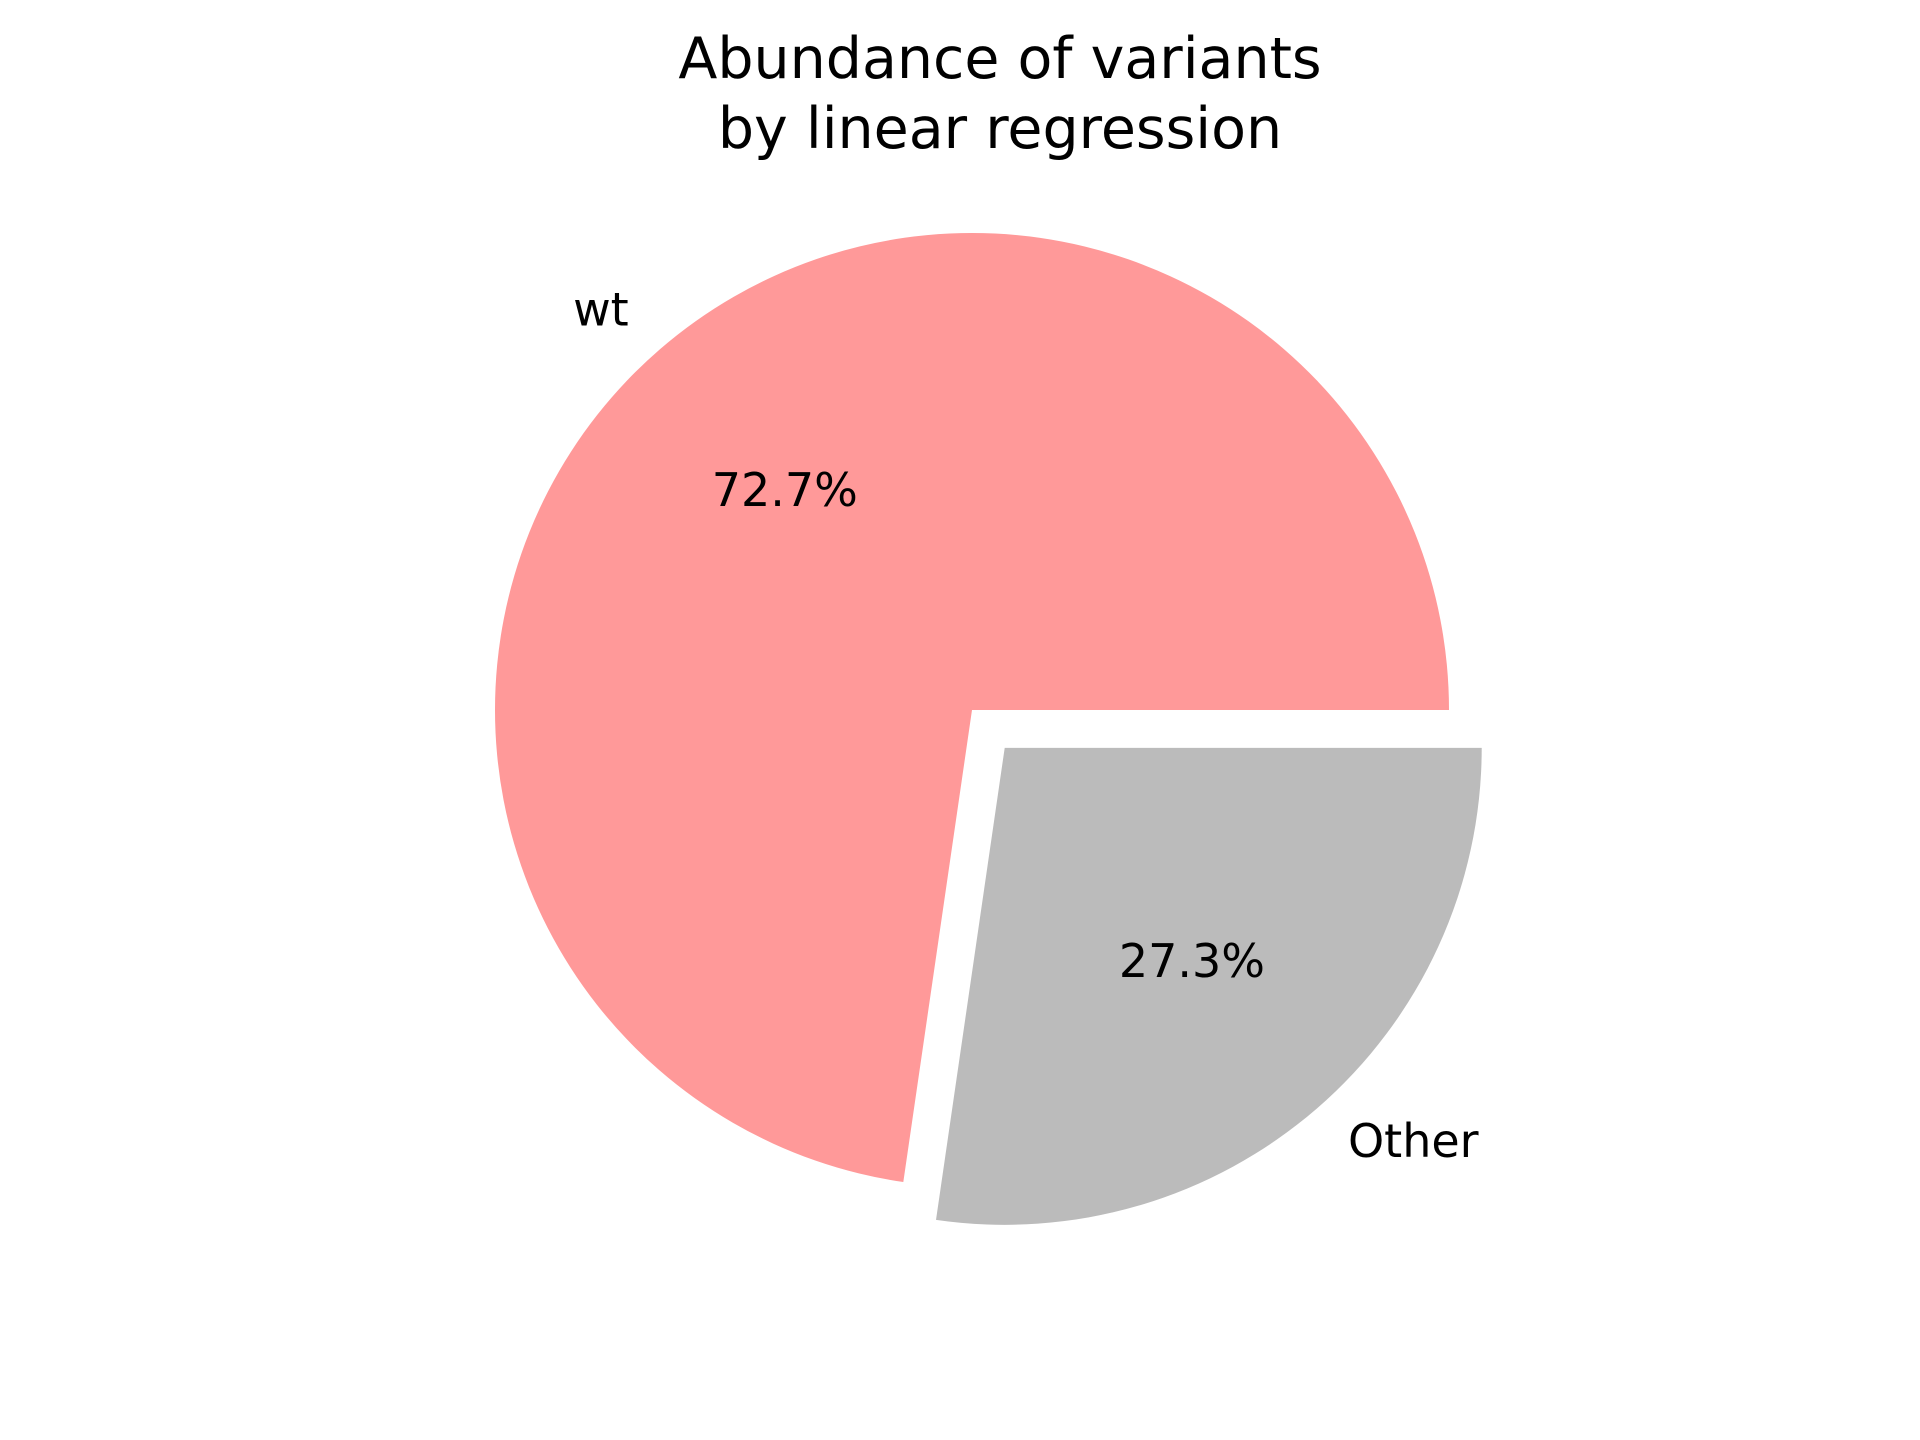  What do you see at coordinates (1413, 1141) in the screenshot?
I see `slice-label-other: Other` at bounding box center [1413, 1141].